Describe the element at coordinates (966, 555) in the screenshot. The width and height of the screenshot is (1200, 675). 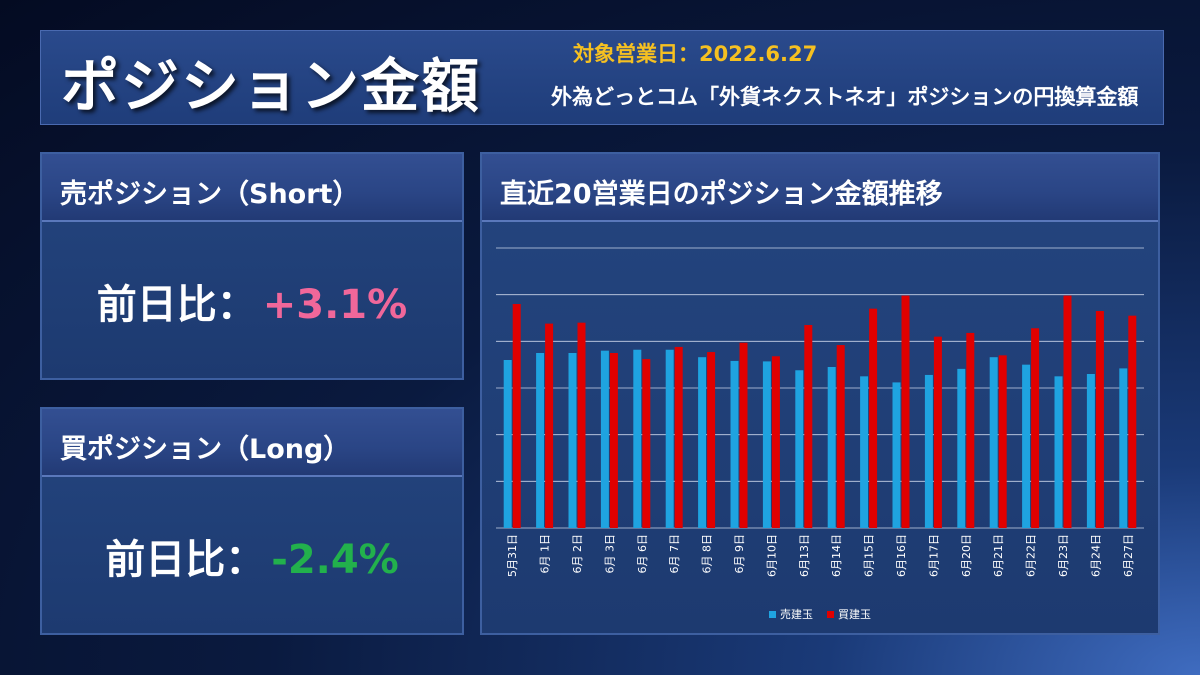
I see `x-tick-label: 6月20日` at that location.